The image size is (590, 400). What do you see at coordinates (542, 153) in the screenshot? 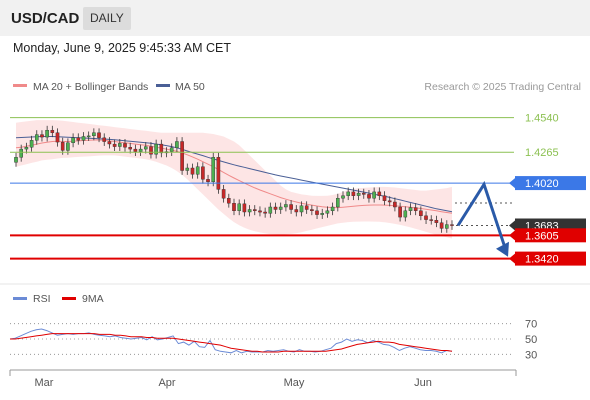
I see `level-label: 1.4265` at bounding box center [542, 153].